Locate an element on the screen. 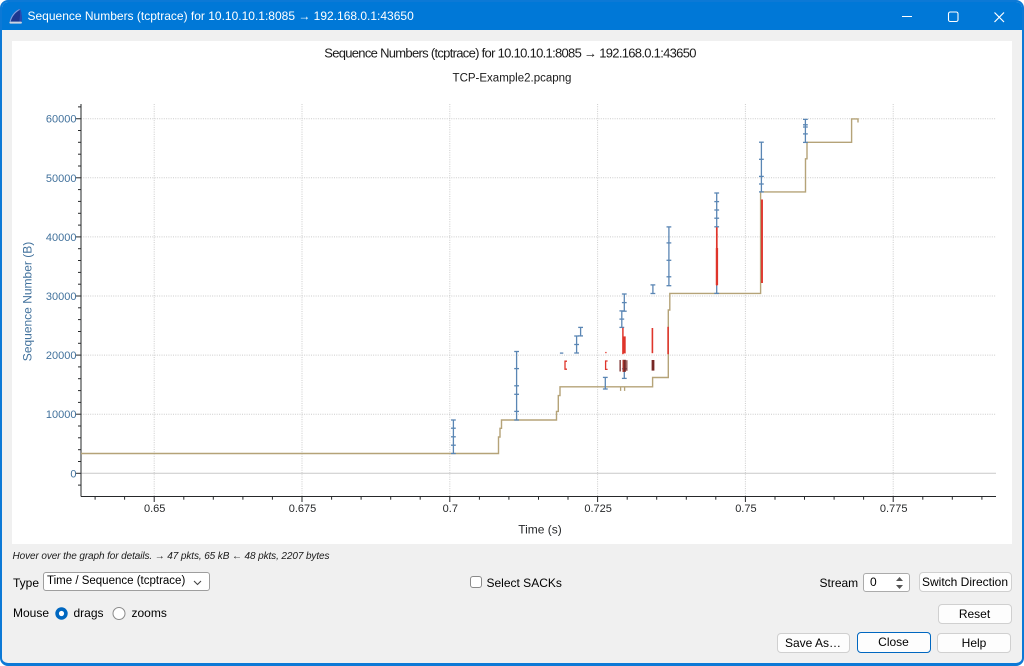 The height and width of the screenshot is (666, 1024). svg-text: 50000 is located at coordinates (61, 179).